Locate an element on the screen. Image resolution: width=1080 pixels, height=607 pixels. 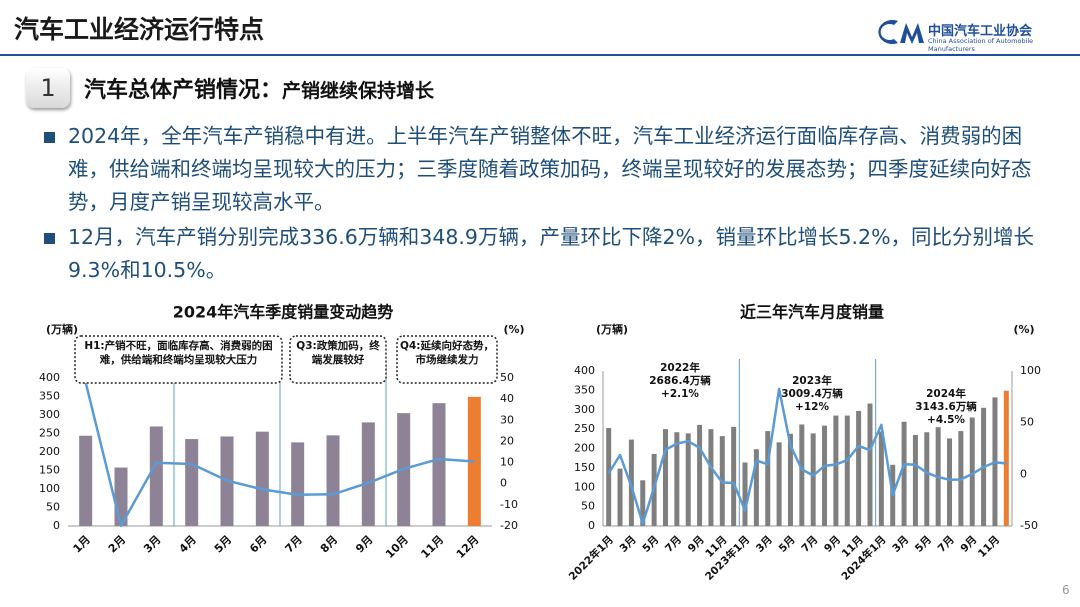
slide-title: 汽车工业经济运行特点 is located at coordinates (139, 29).